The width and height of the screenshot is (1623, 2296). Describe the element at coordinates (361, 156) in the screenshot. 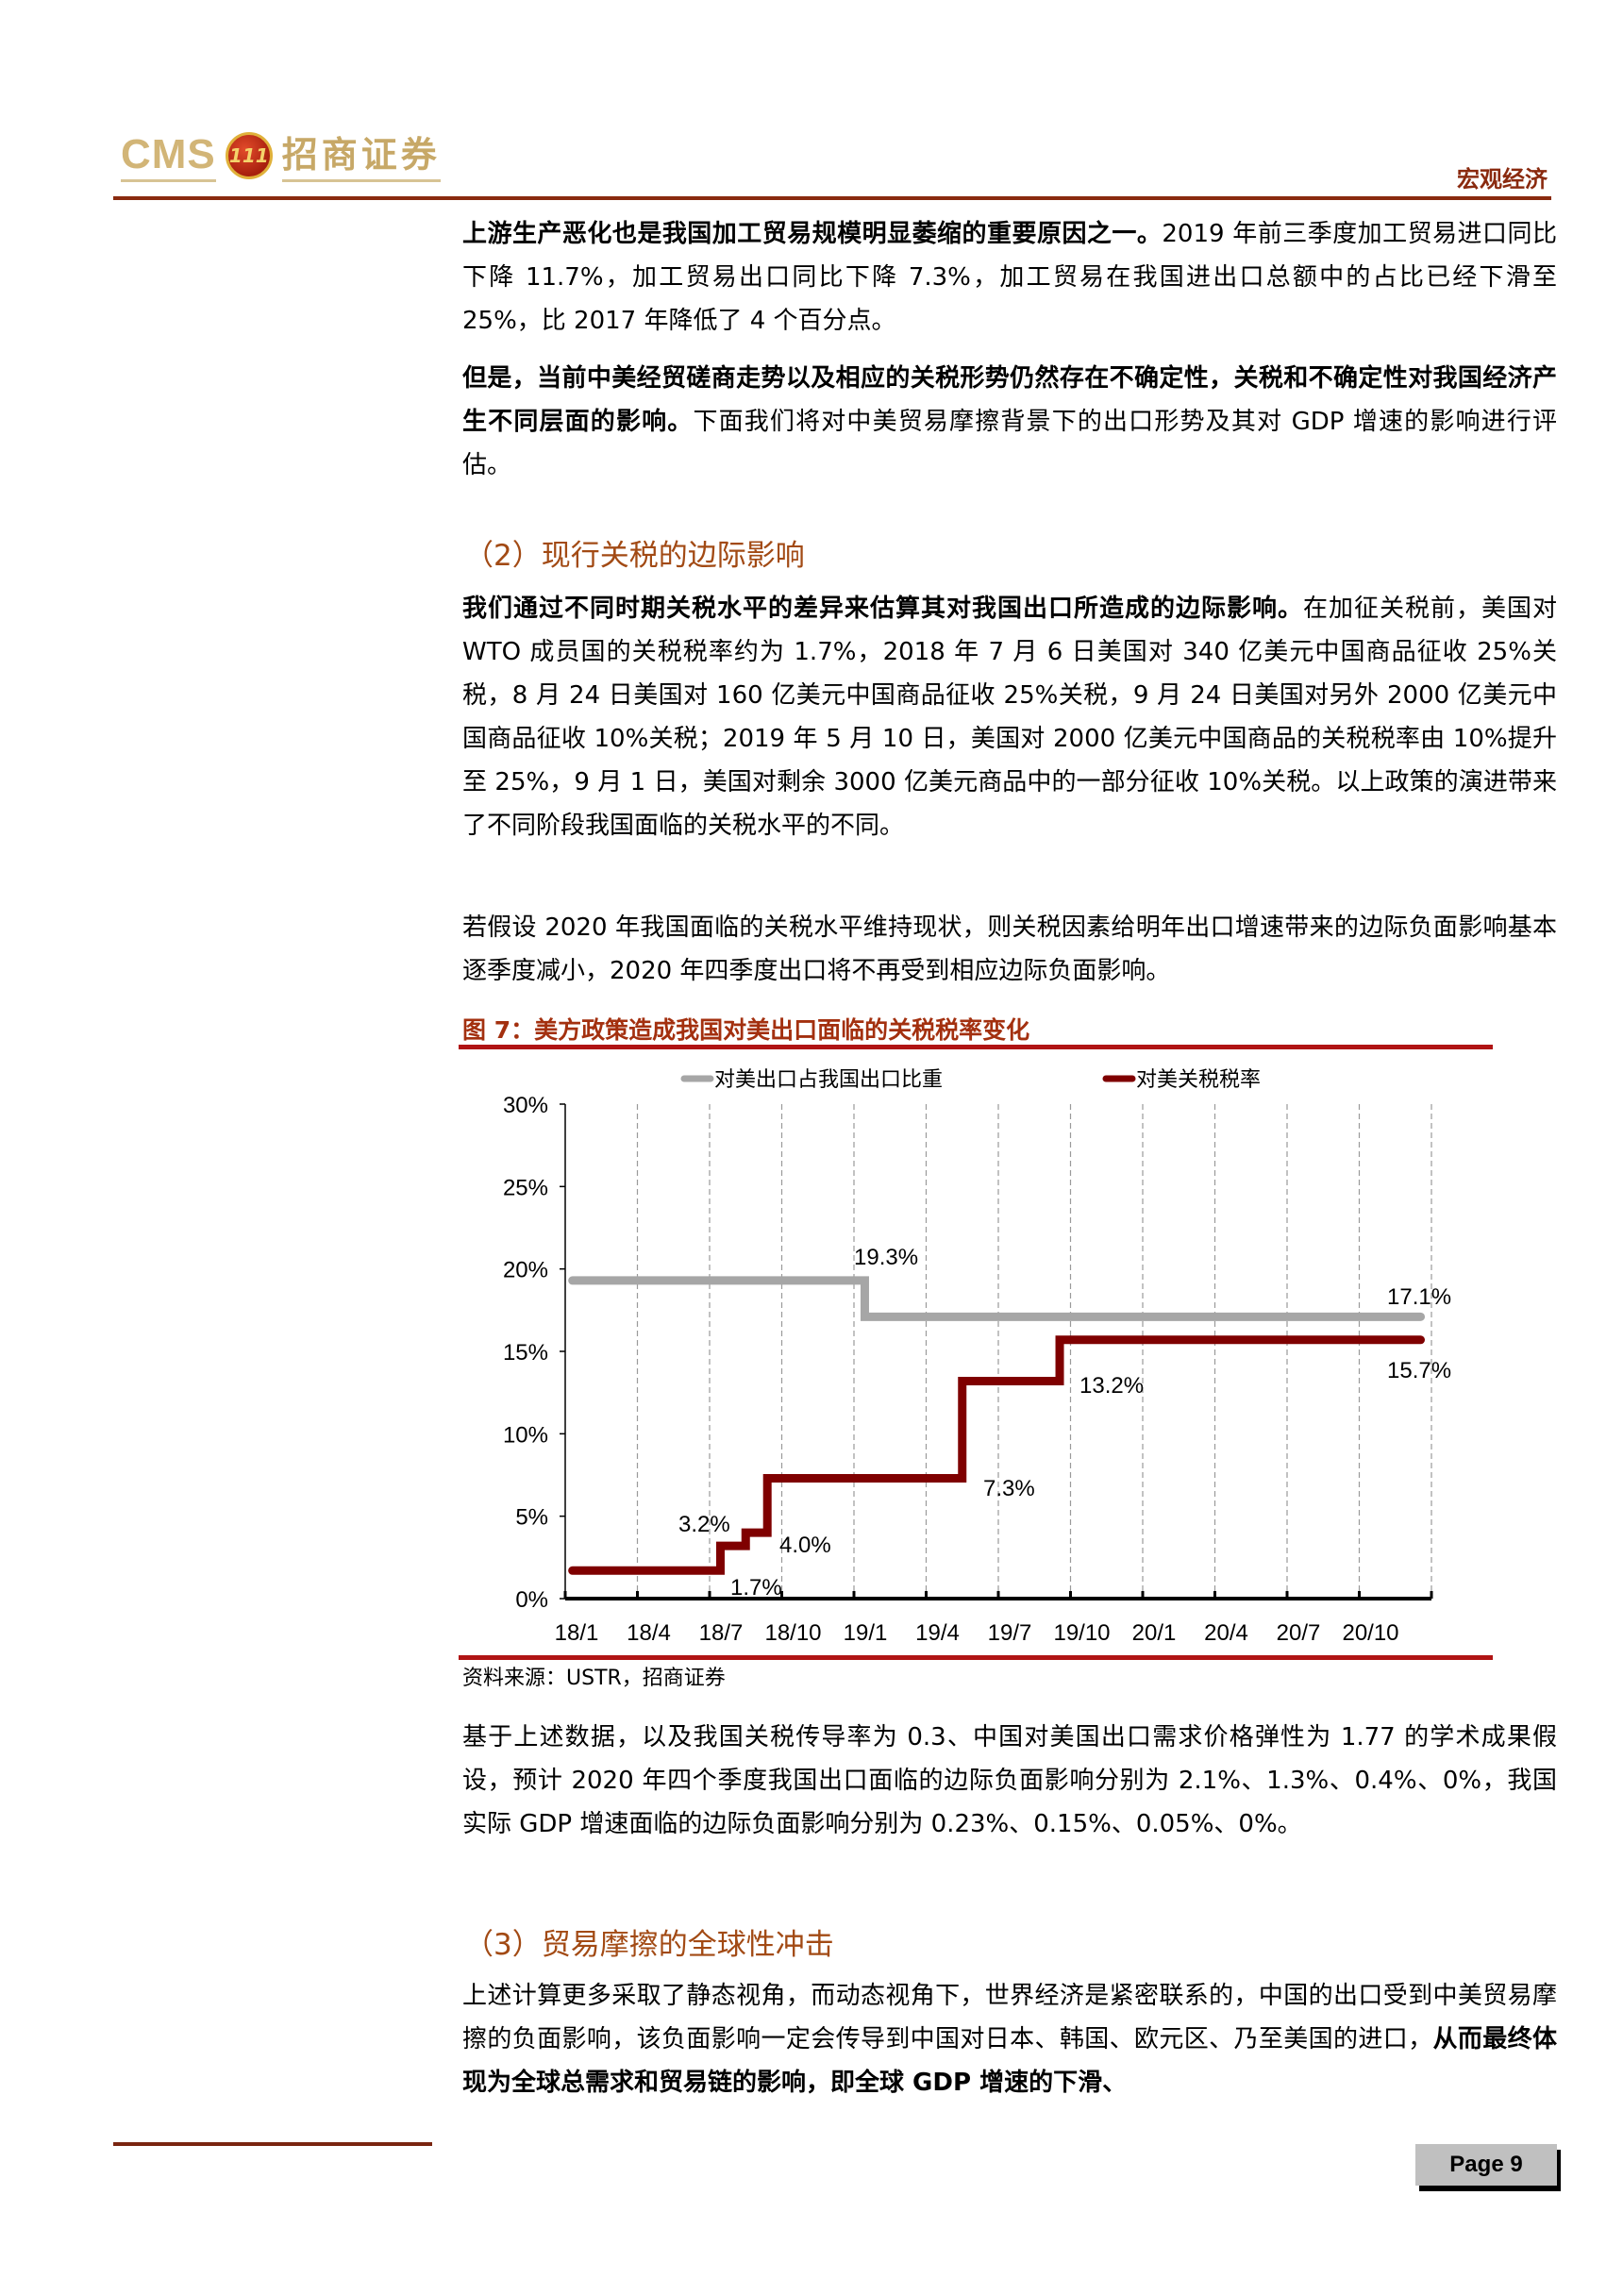

I see `logo-chinese-text: 招商证券` at that location.